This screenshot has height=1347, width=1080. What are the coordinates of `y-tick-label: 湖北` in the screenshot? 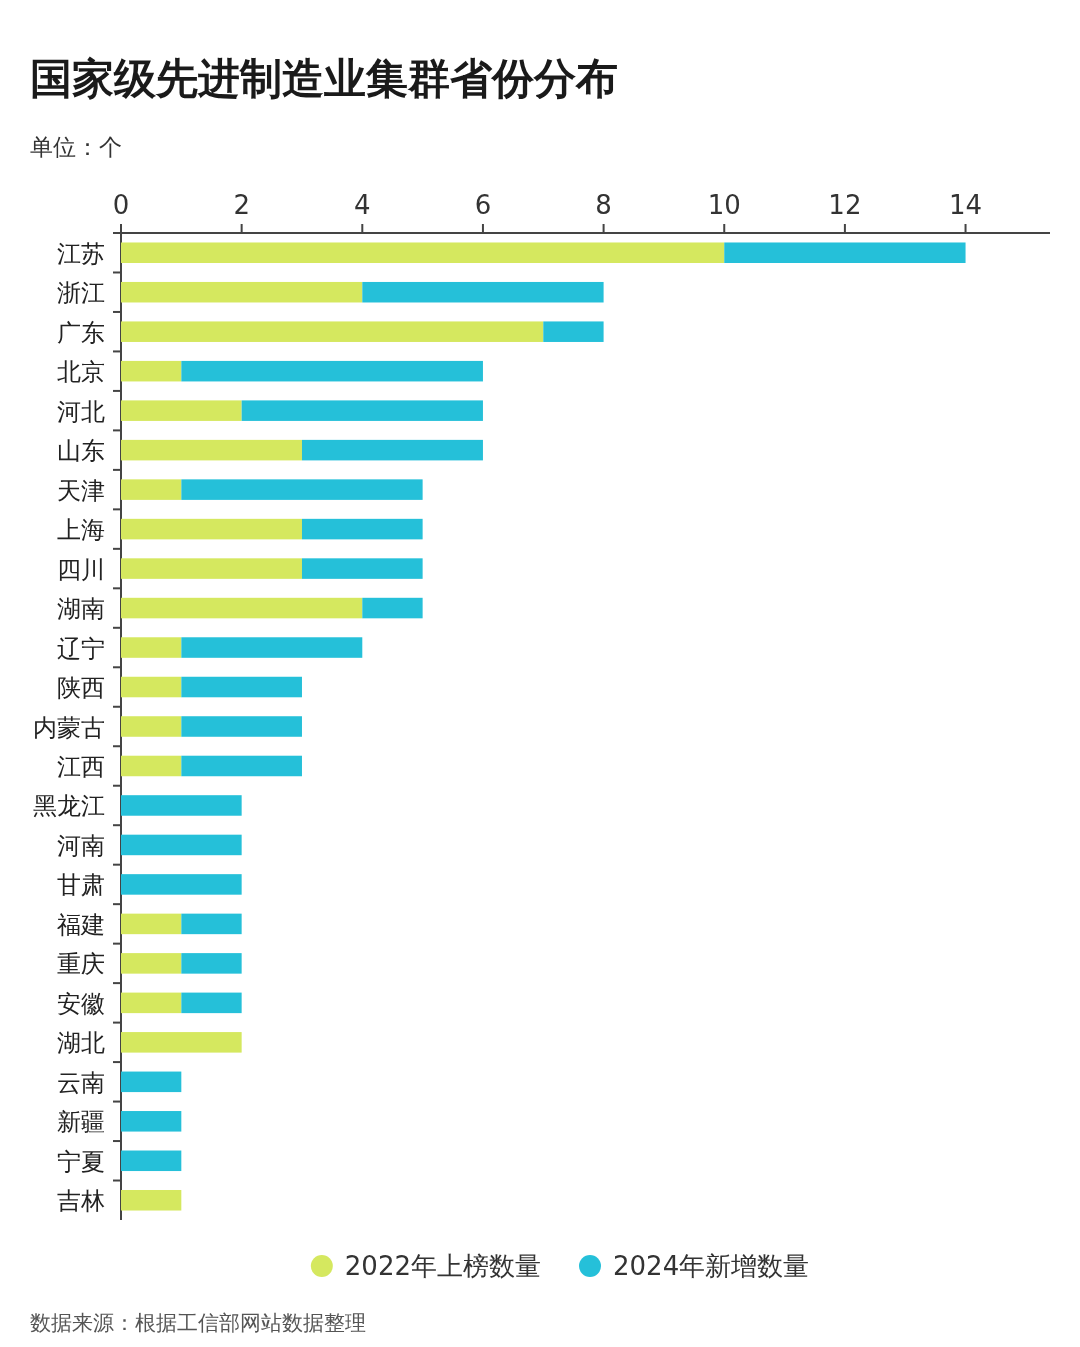 It's located at (81, 1043).